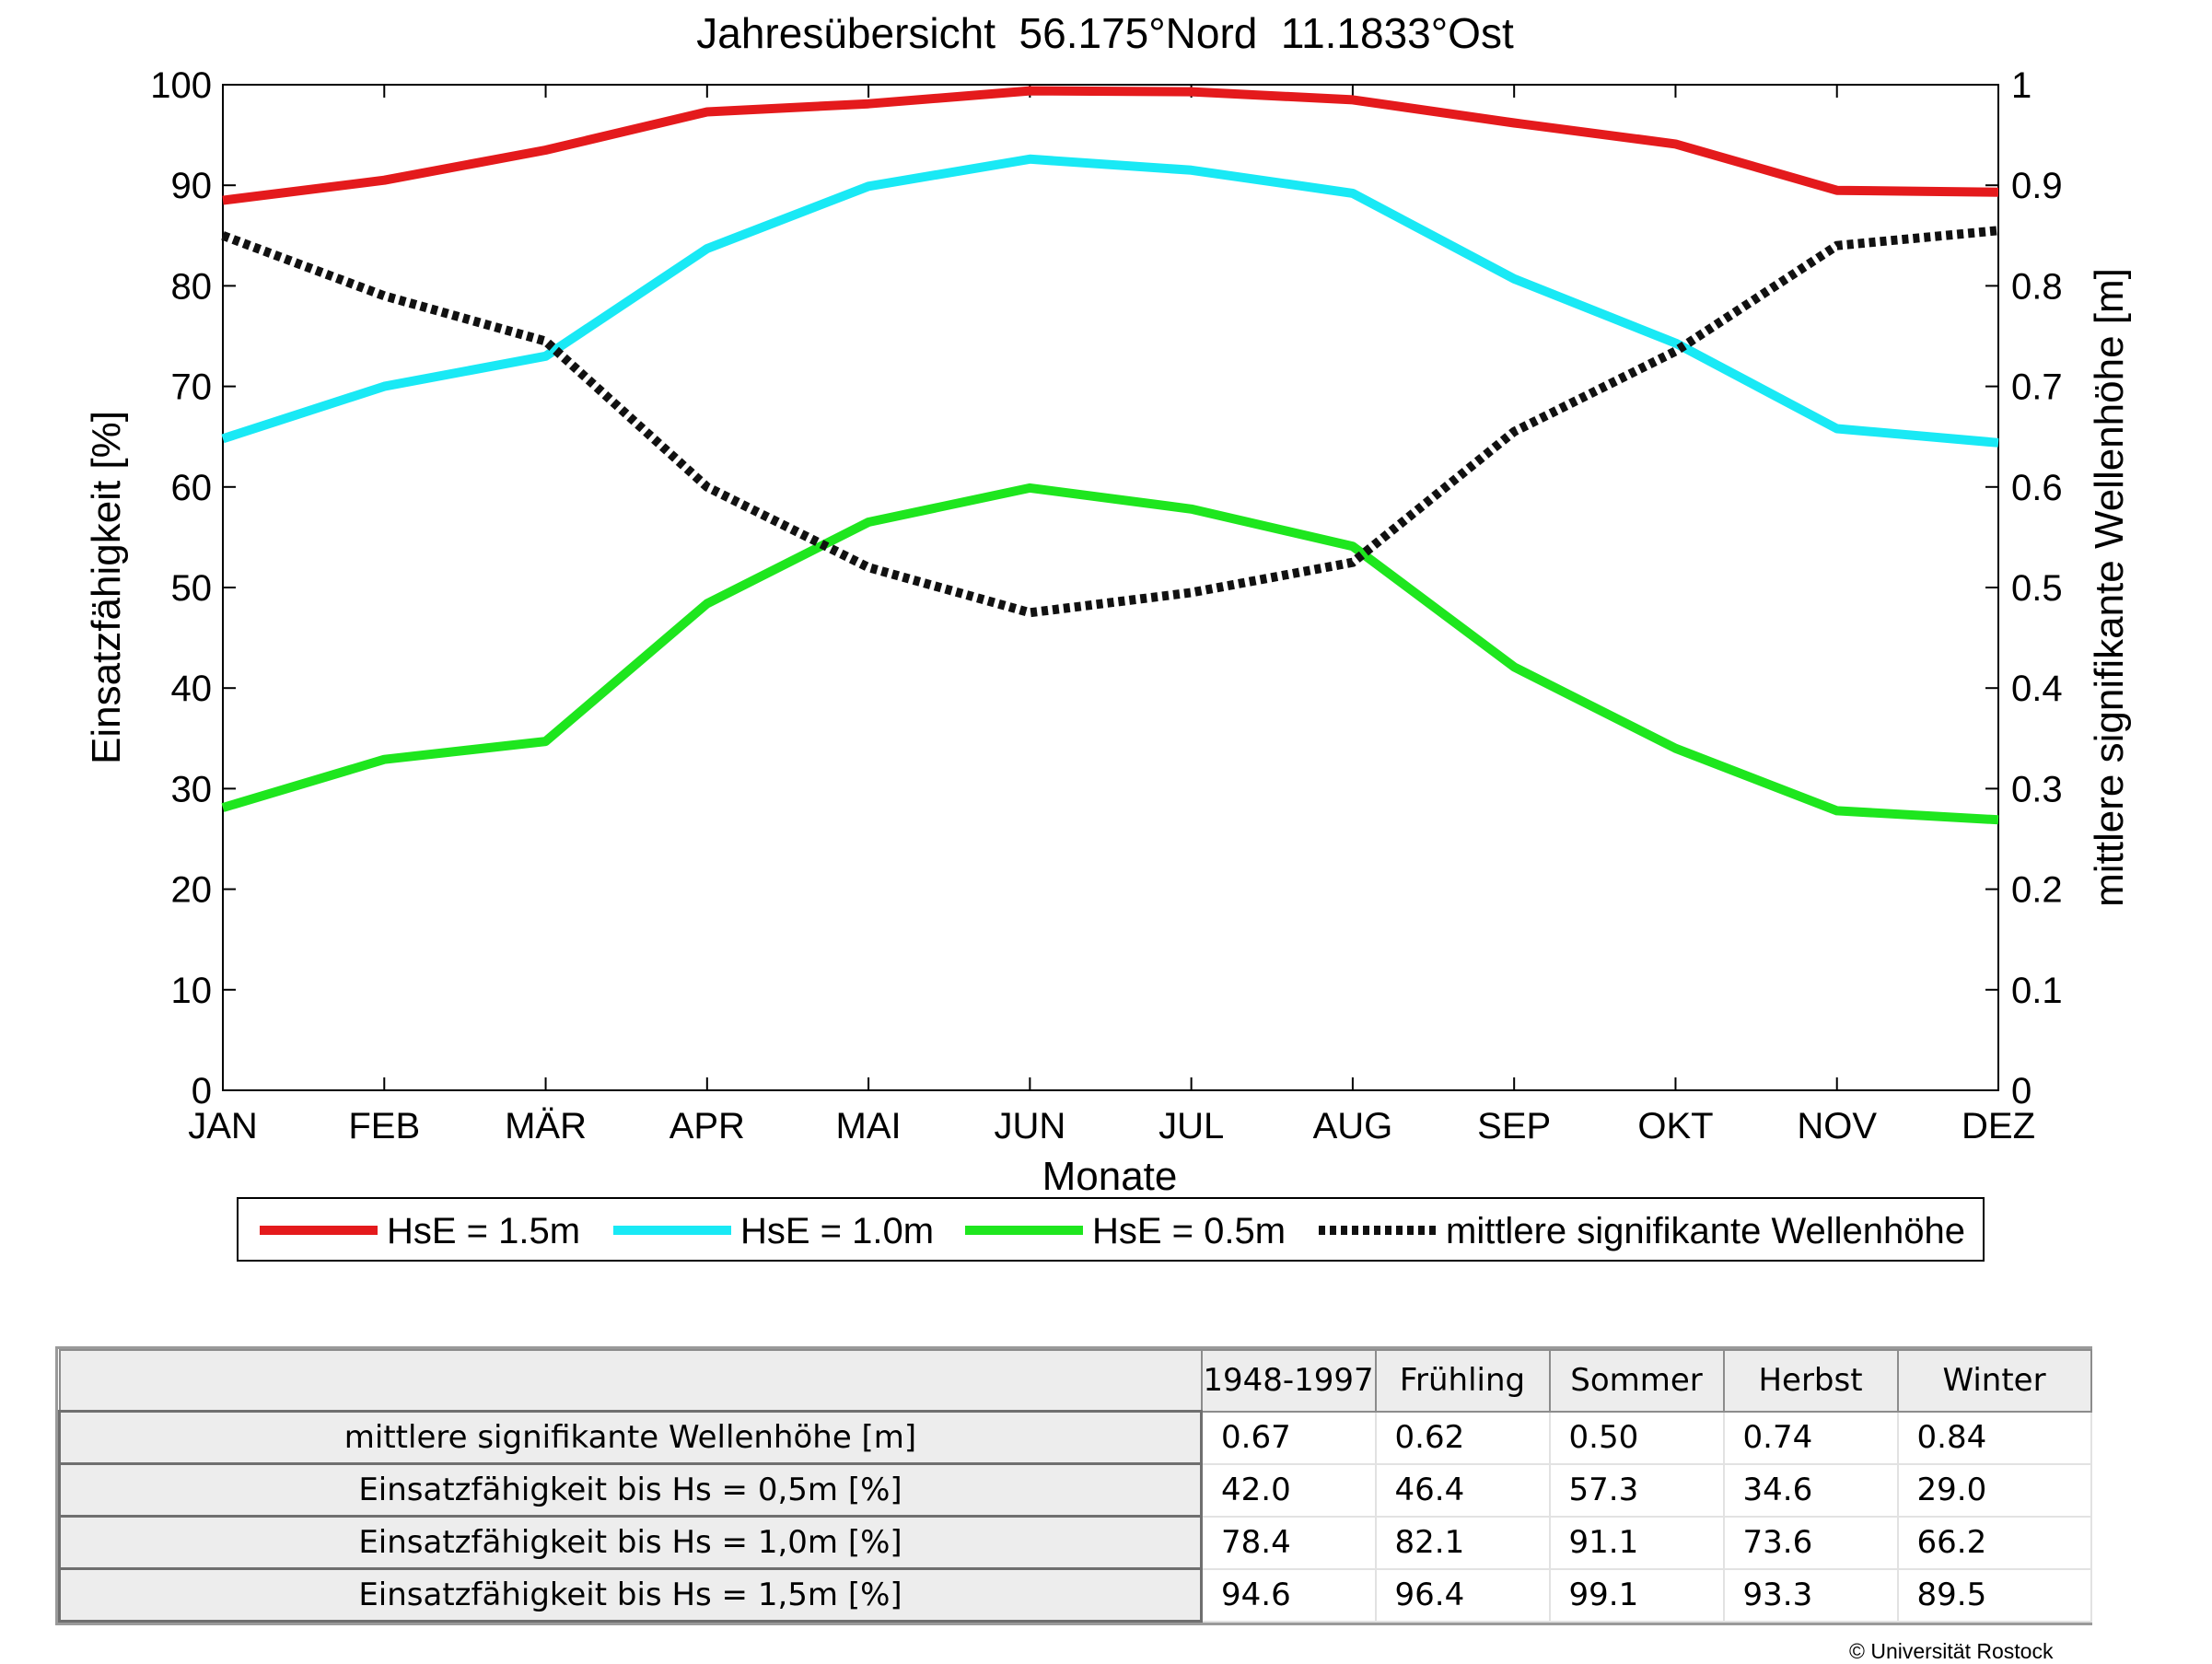 The image size is (2212, 1664). I want to click on table-cell: 0.50, so click(1637, 1437).